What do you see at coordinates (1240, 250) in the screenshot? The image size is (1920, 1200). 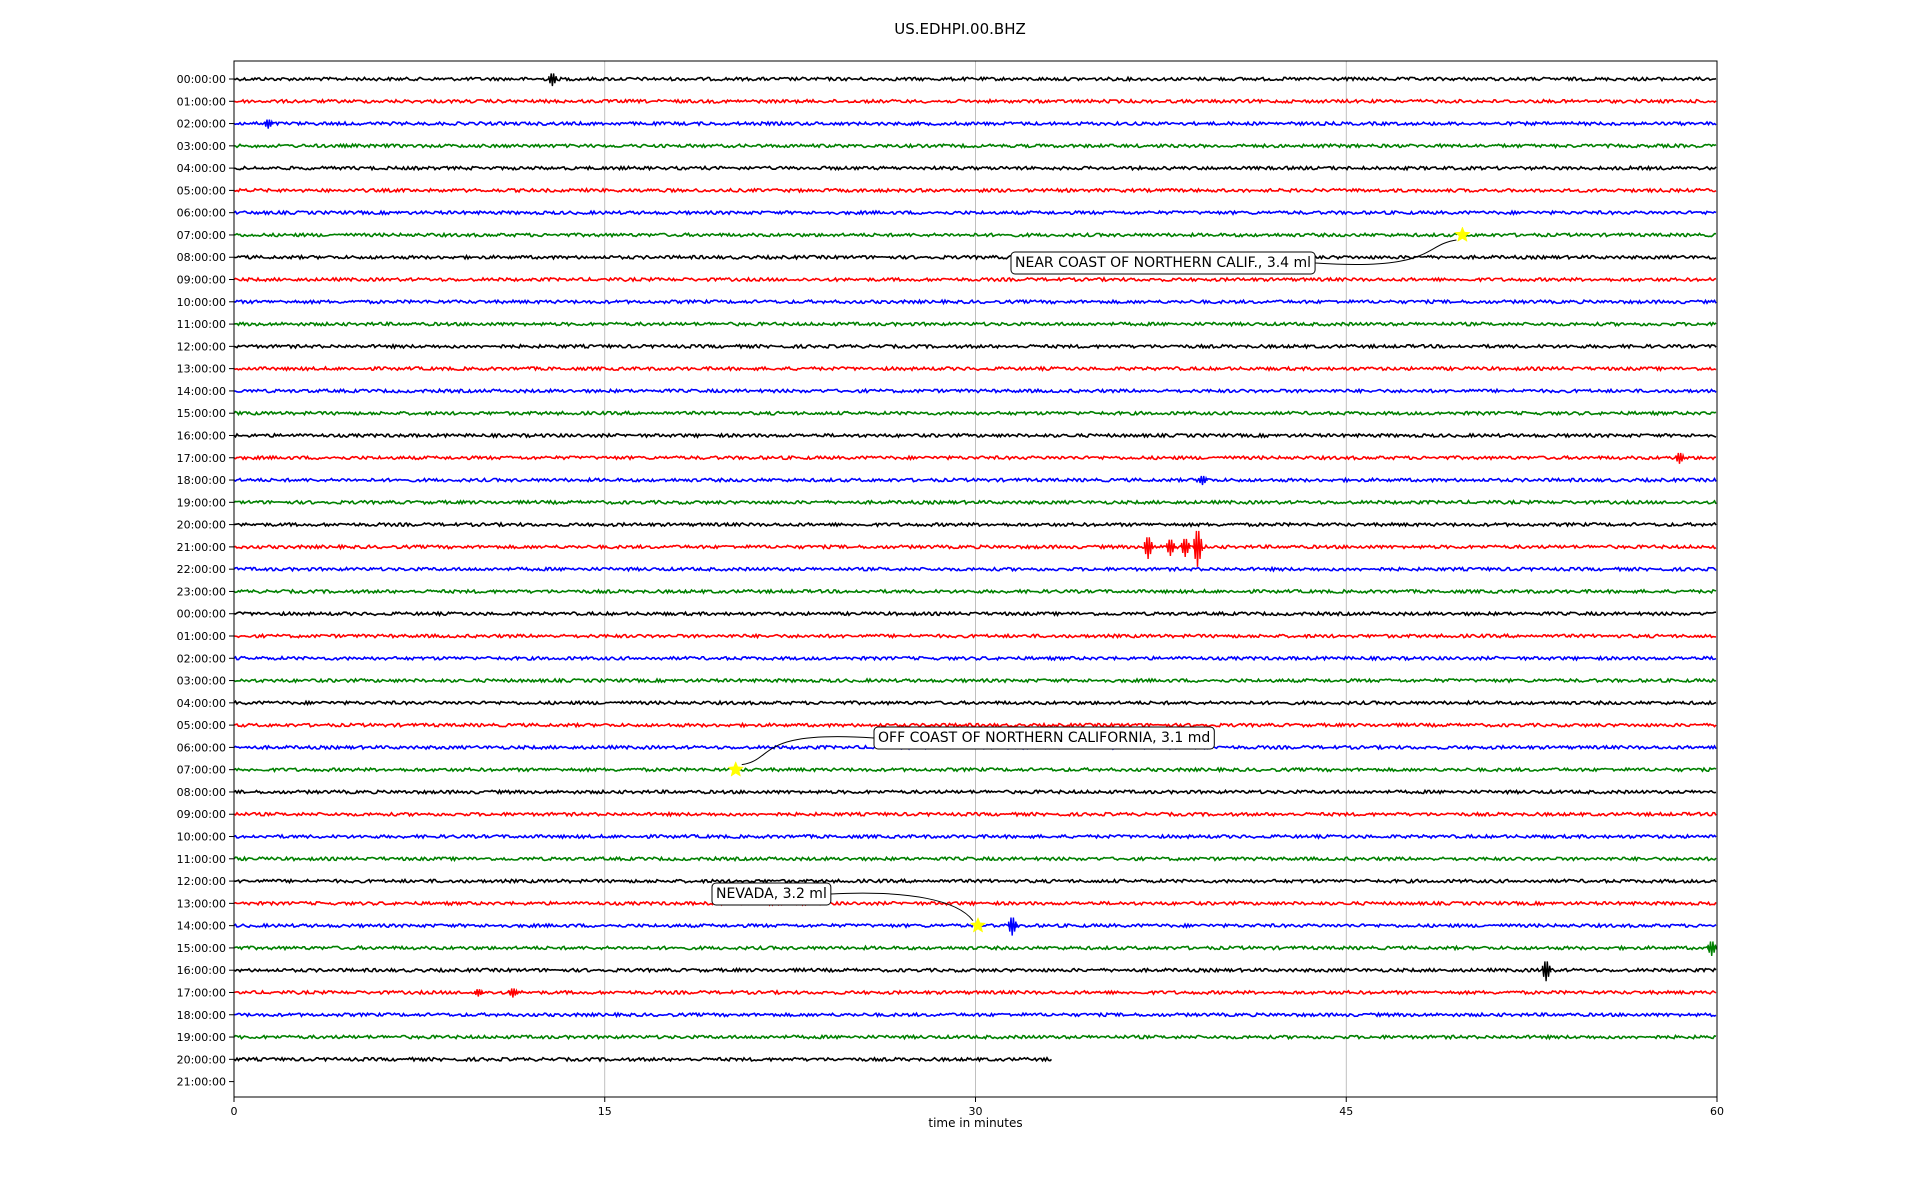 I see `event-annotation: NEAR COAST OF NORTHERN CALIF., 3.4 ml` at bounding box center [1240, 250].